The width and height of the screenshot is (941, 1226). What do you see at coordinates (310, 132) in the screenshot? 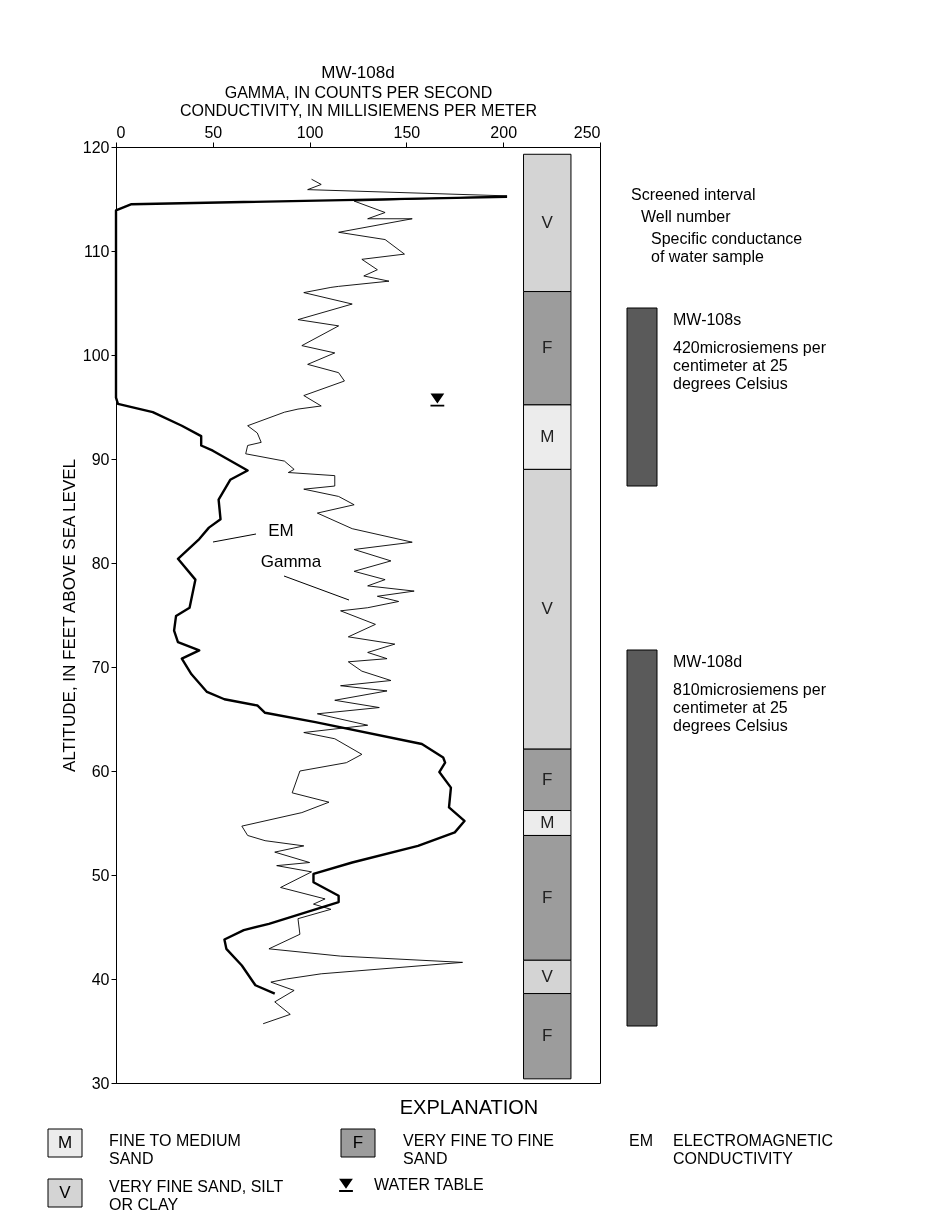
I see `x-tick-label: 100` at bounding box center [310, 132].